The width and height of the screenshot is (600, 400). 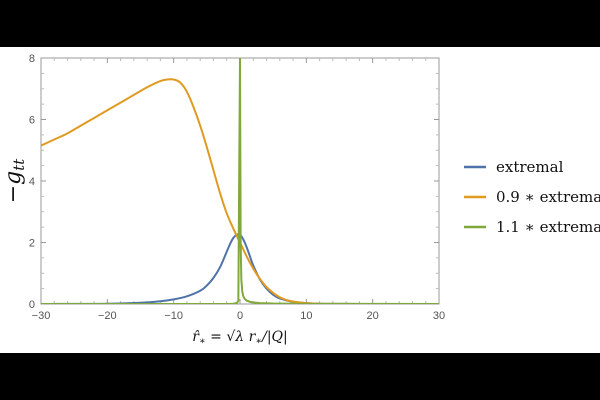 What do you see at coordinates (14, 181) in the screenshot?
I see `y-axis-label: −gtt` at bounding box center [14, 181].